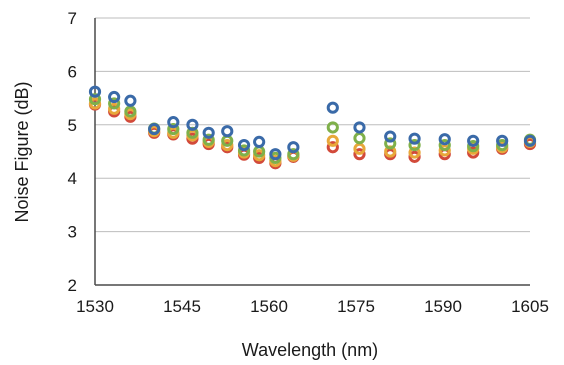  Describe the element at coordinates (443, 306) in the screenshot. I see `x-tick-label: 1590` at that location.